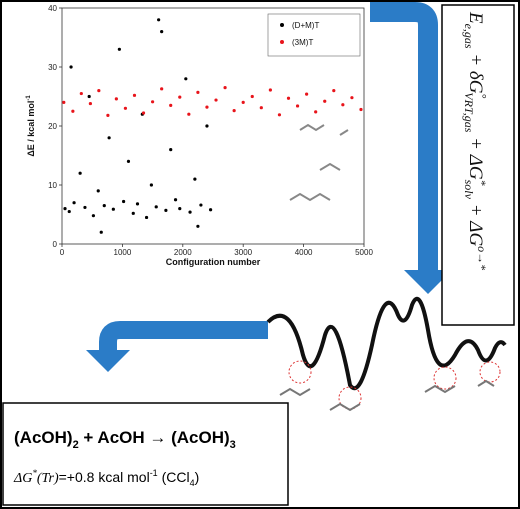 Image resolution: width=520 pixels, height=509 pixels. Describe the element at coordinates (183, 252) in the screenshot. I see `x-tick-label: 2000` at that location.